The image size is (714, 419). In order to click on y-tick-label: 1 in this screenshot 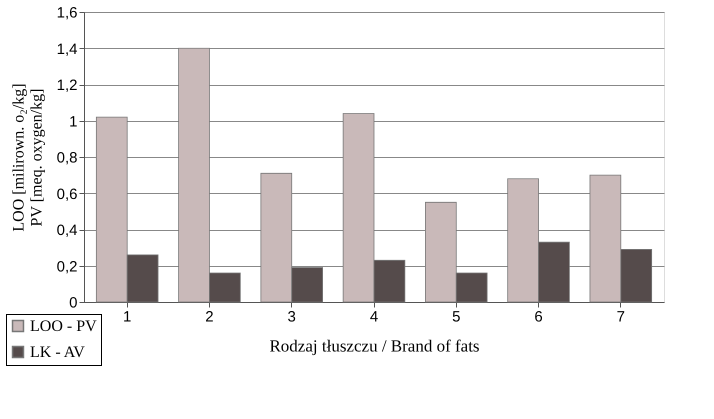, I will do `click(73, 121)`.